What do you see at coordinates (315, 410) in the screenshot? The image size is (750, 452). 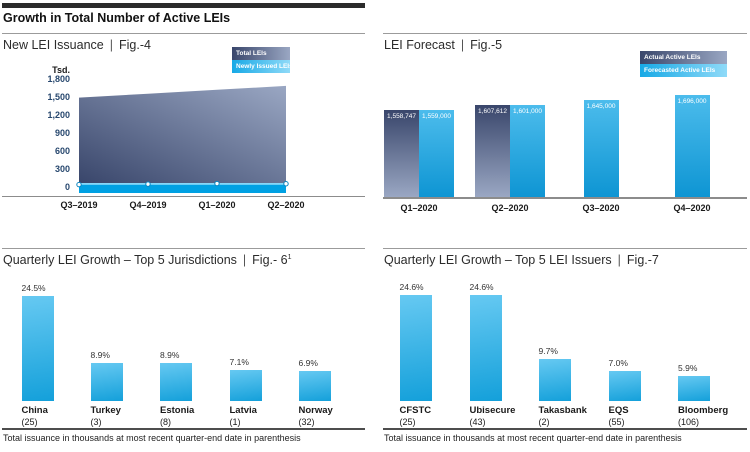 I see `category-label: Norway` at bounding box center [315, 410].